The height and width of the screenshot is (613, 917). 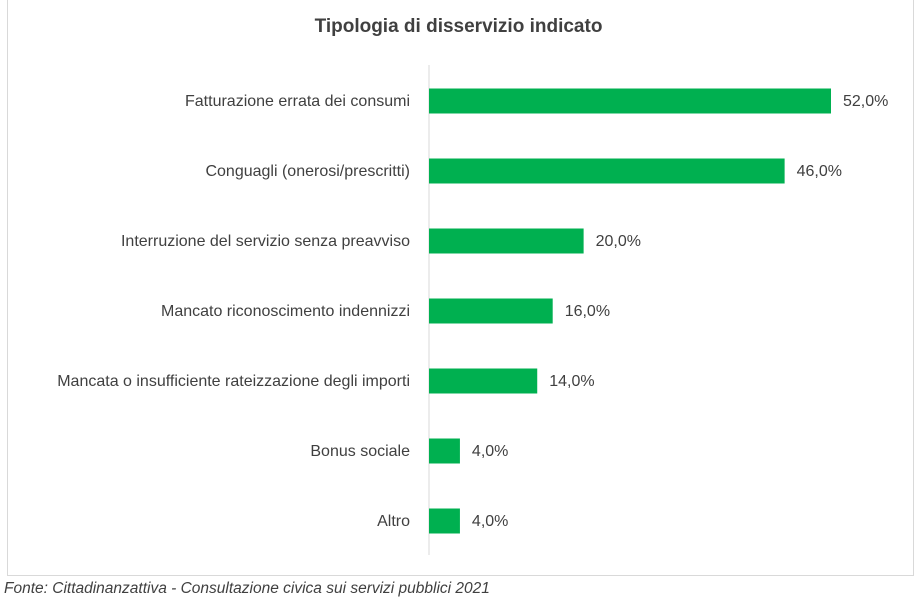 I want to click on category-label: Fatturazione errata dei consumi, so click(x=297, y=101).